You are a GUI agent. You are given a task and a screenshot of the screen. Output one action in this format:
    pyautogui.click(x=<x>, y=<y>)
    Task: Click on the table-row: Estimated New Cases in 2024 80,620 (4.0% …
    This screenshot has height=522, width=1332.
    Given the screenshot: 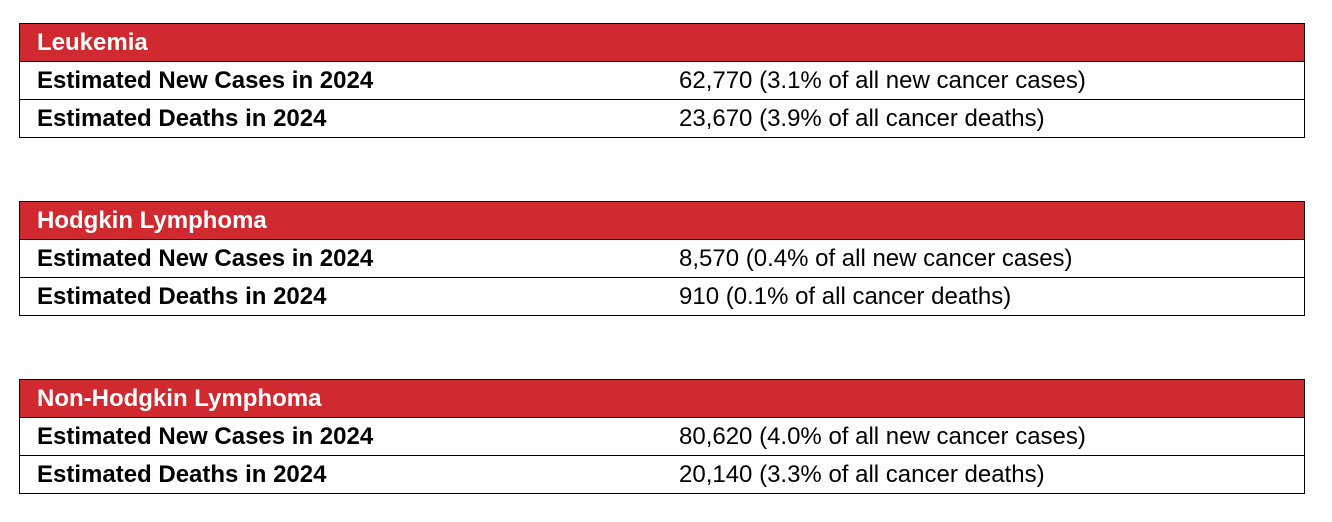 What is the action you would take?
    pyautogui.click(x=662, y=436)
    